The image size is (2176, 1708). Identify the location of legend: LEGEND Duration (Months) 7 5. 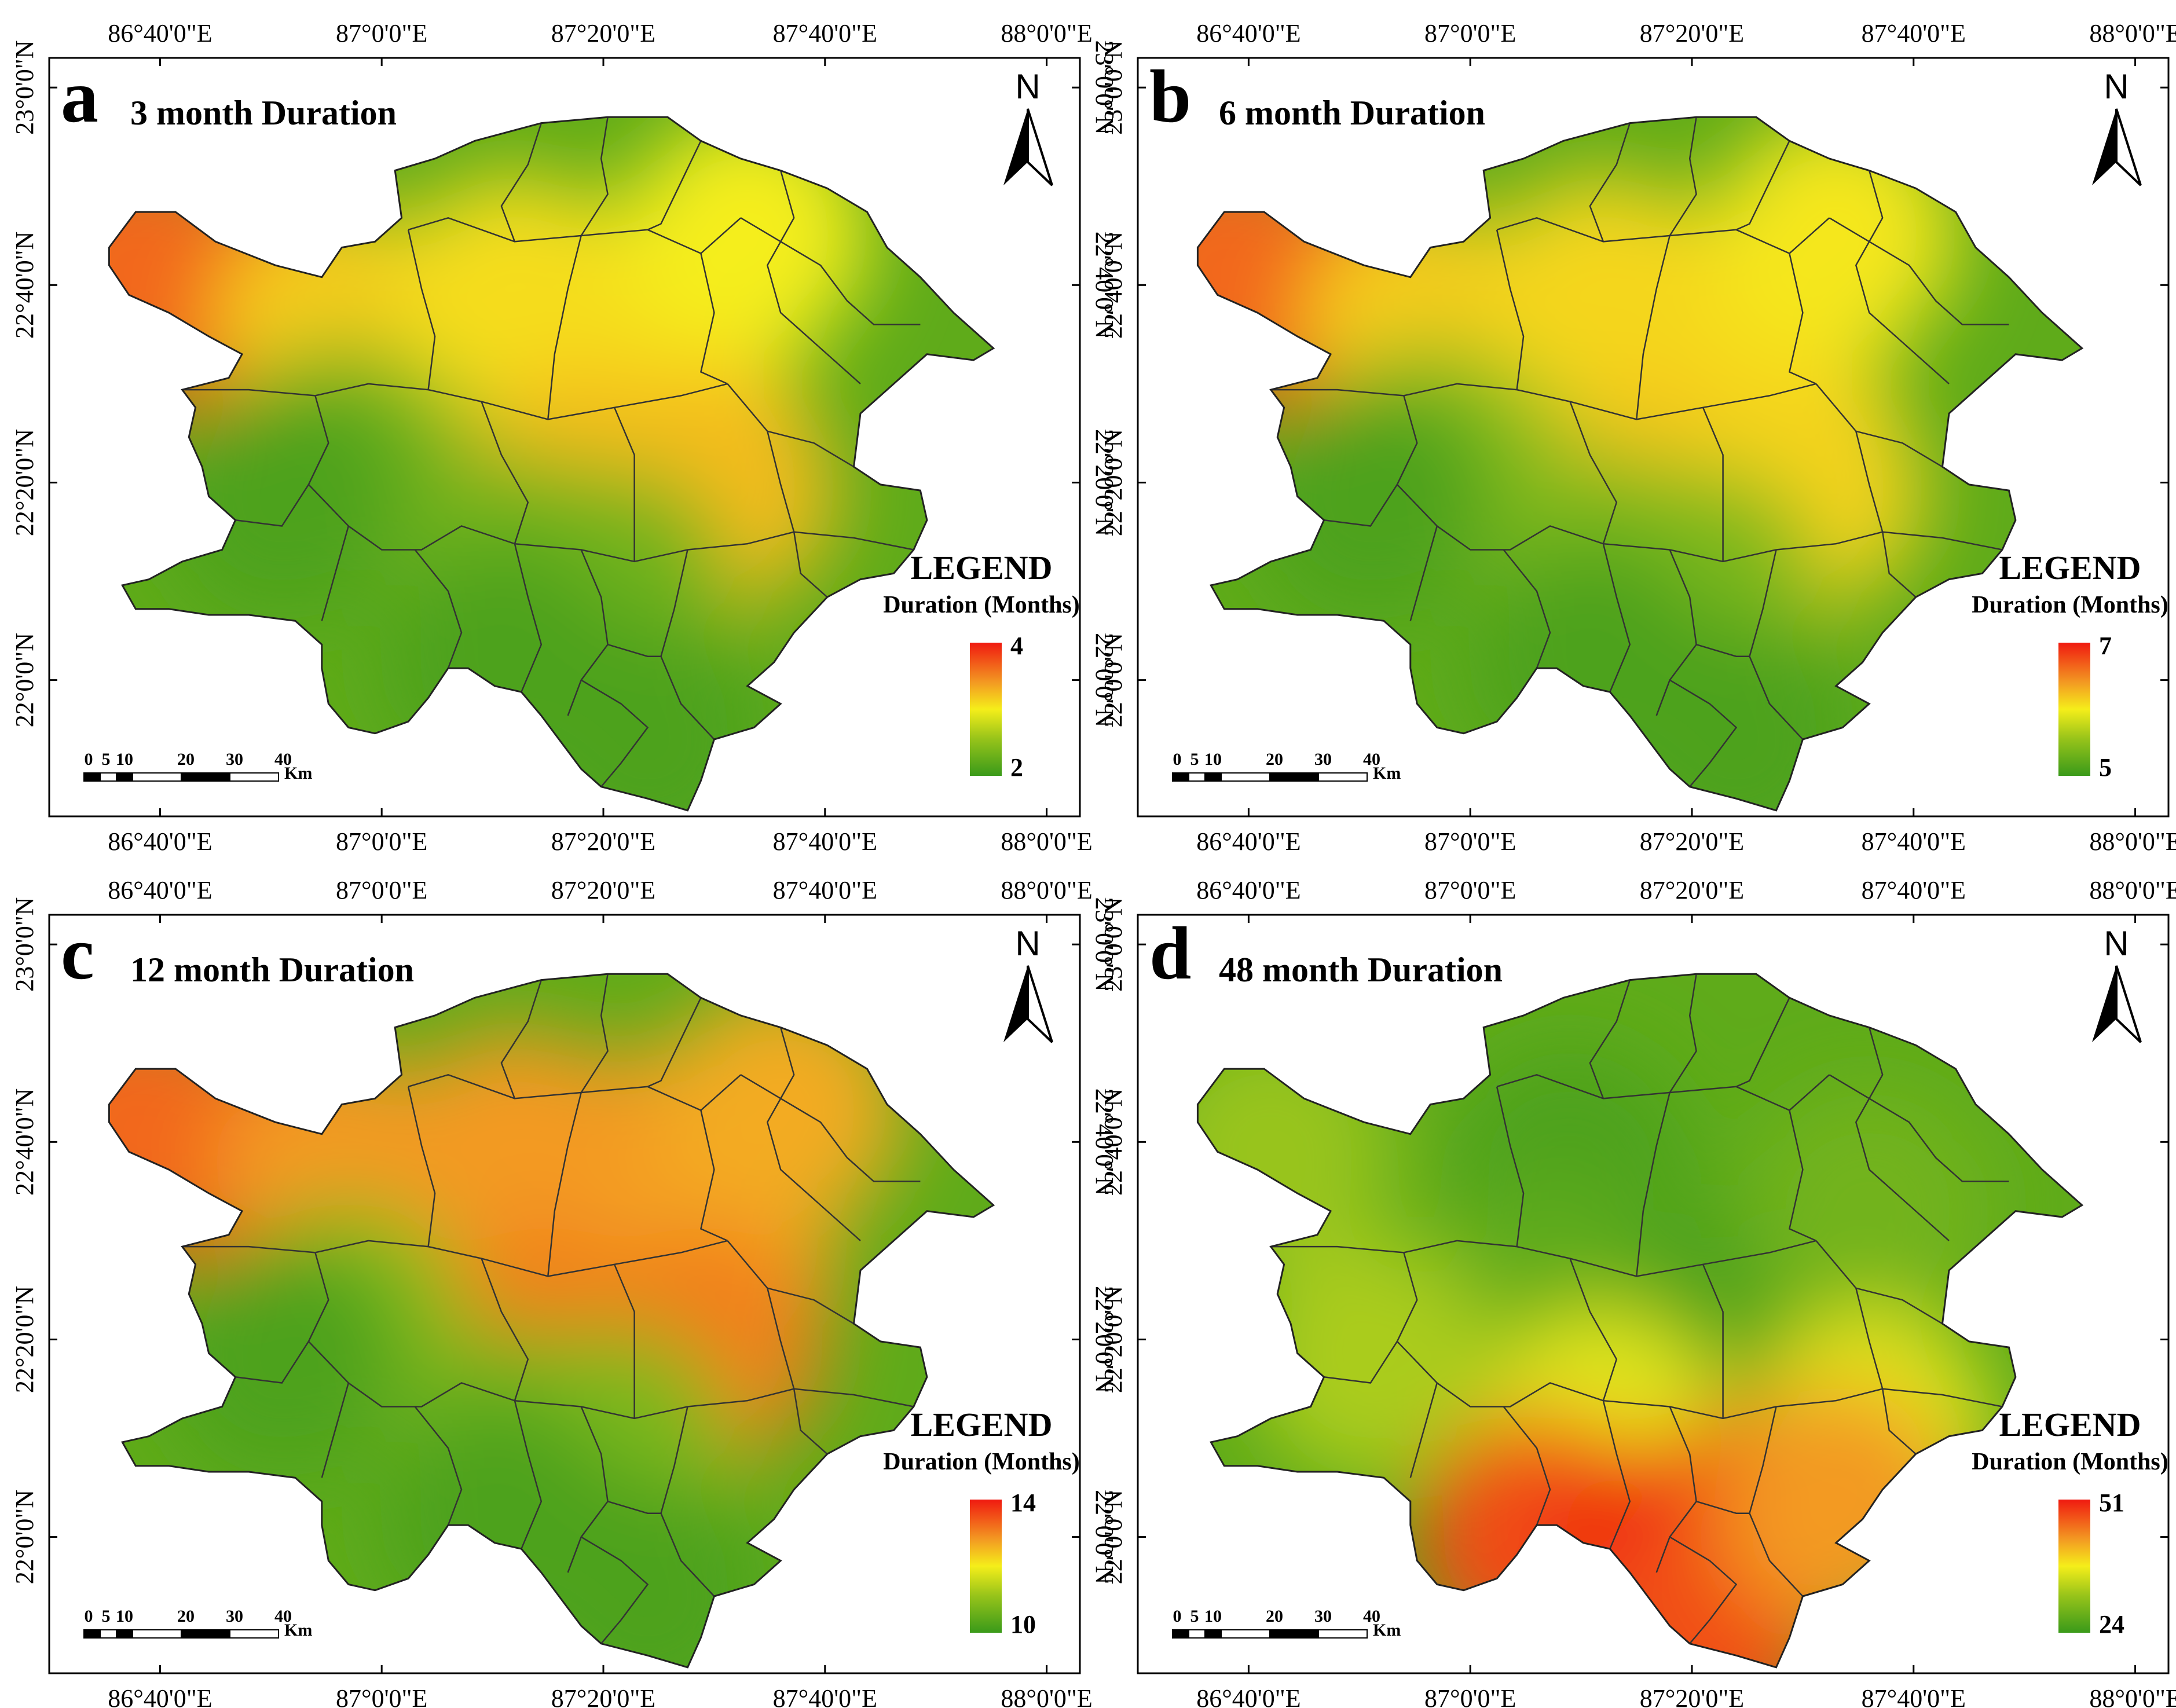
(2070, 665).